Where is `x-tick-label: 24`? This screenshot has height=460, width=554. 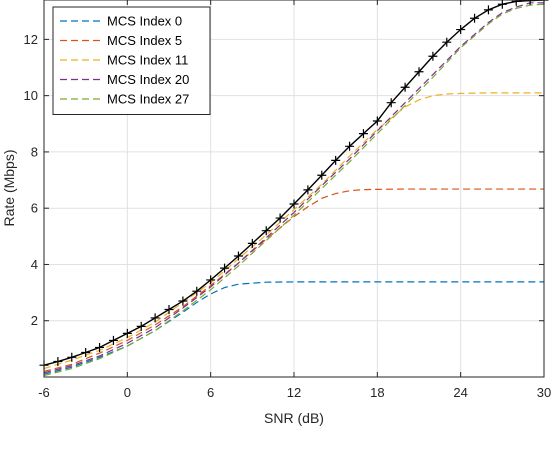
x-tick-label: 24 is located at coordinates (460, 392).